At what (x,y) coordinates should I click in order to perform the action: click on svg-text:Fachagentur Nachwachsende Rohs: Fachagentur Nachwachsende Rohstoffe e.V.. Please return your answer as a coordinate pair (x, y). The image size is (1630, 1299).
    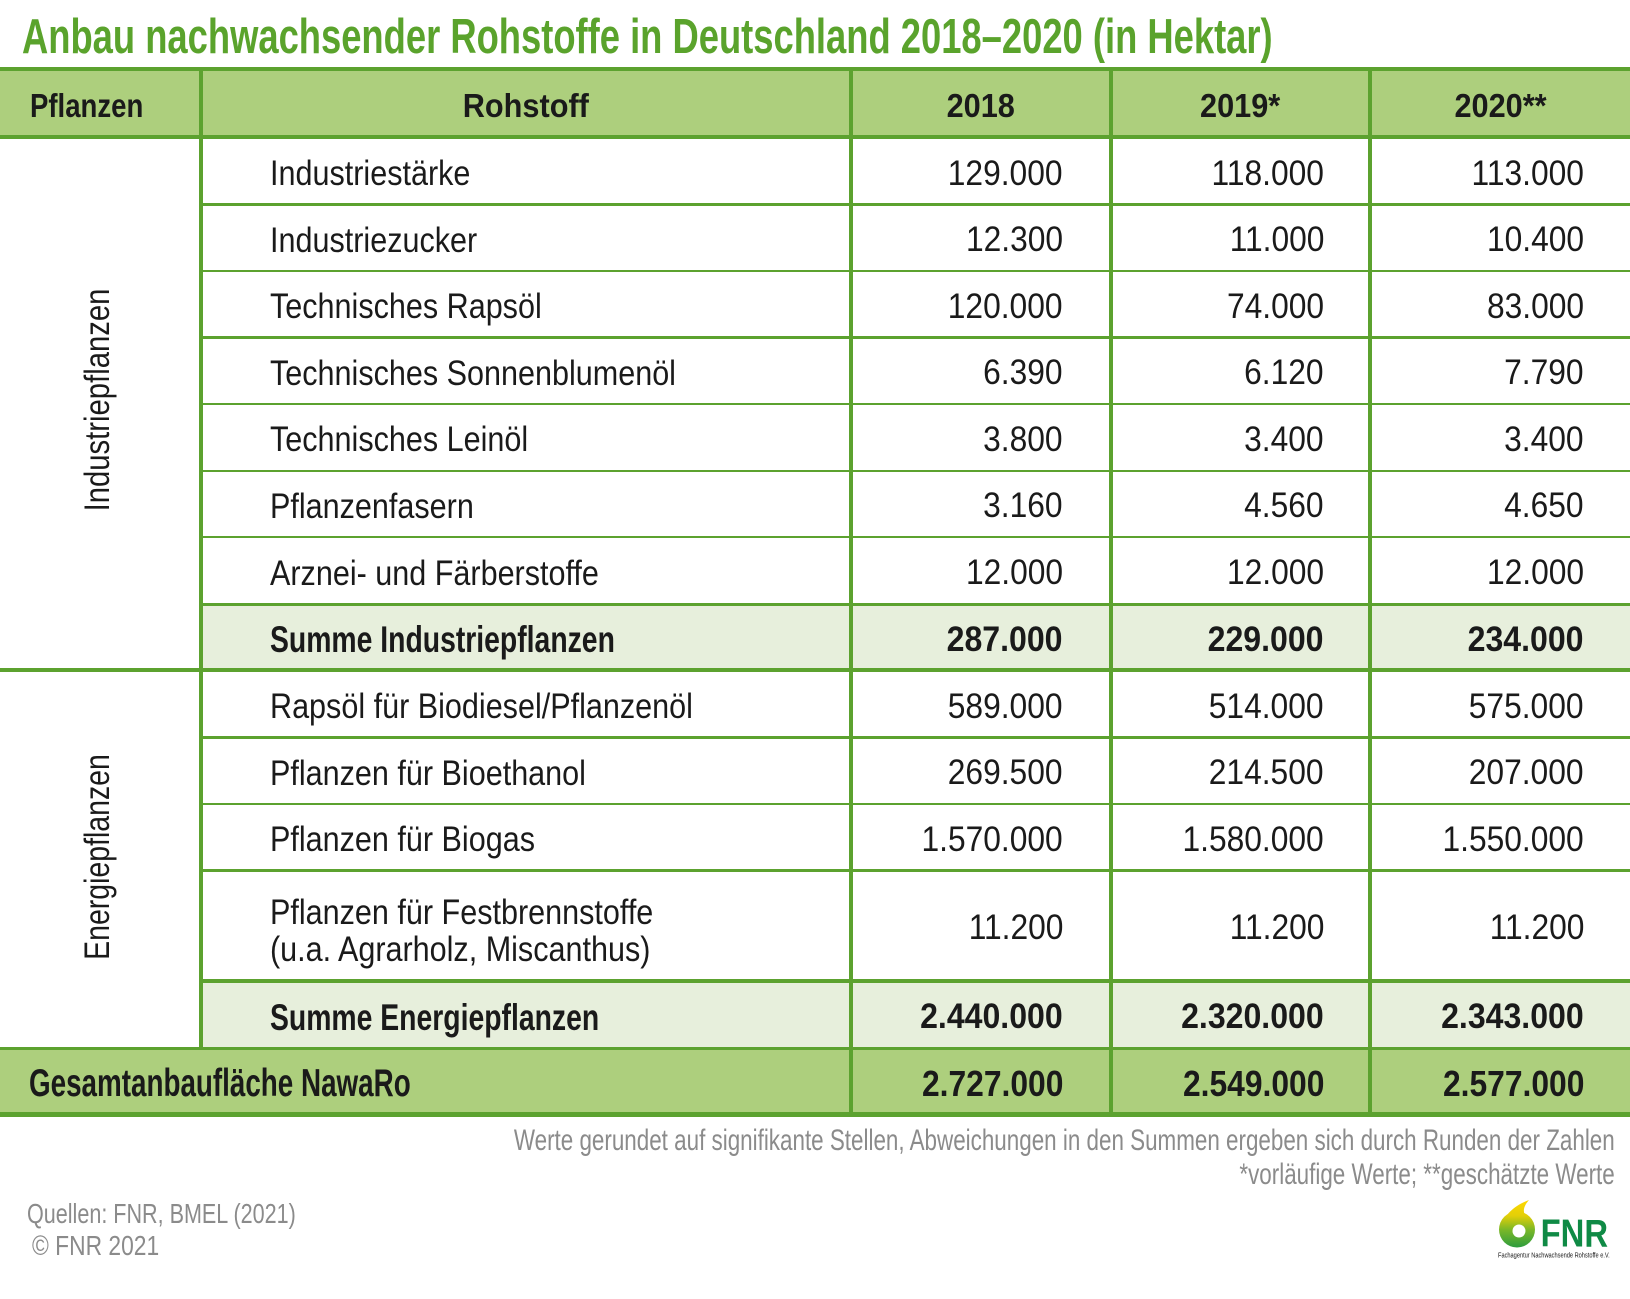
    Looking at the image, I should click on (1554, 1256).